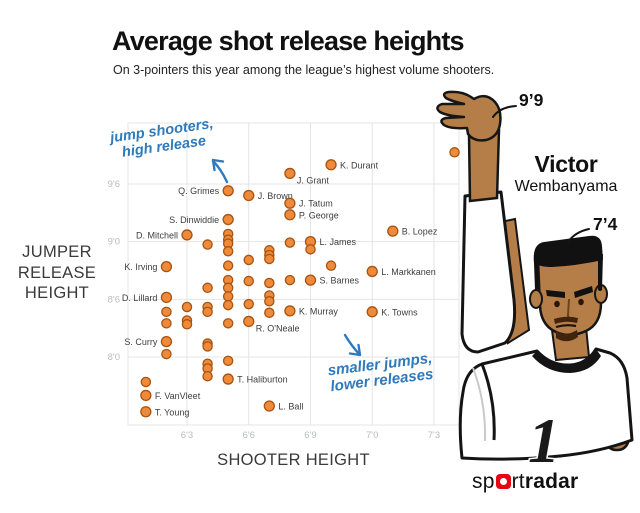 The width and height of the screenshot is (640, 513). I want to click on svg-text: 6'9, so click(310, 435).